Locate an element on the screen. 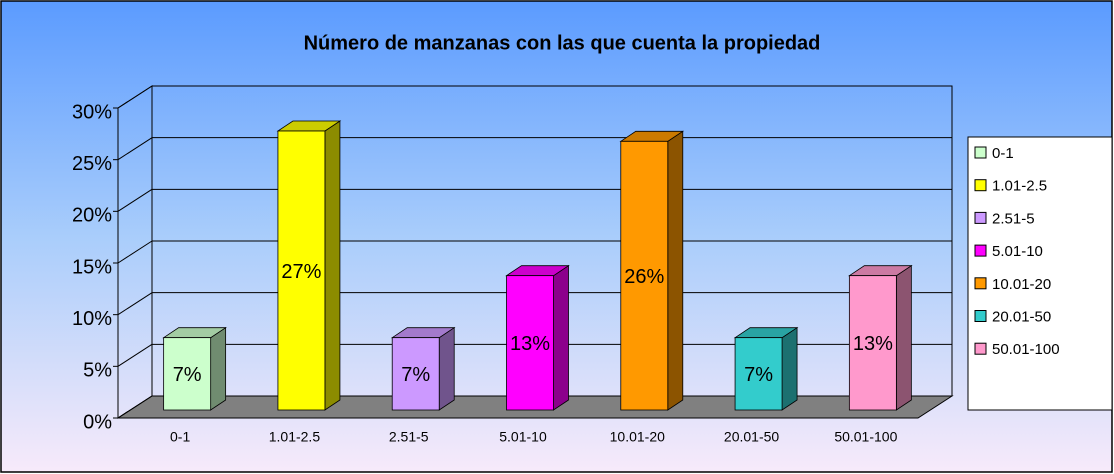 This screenshot has width=1114, height=474. legend-label: 2.51-5 is located at coordinates (1013, 218).